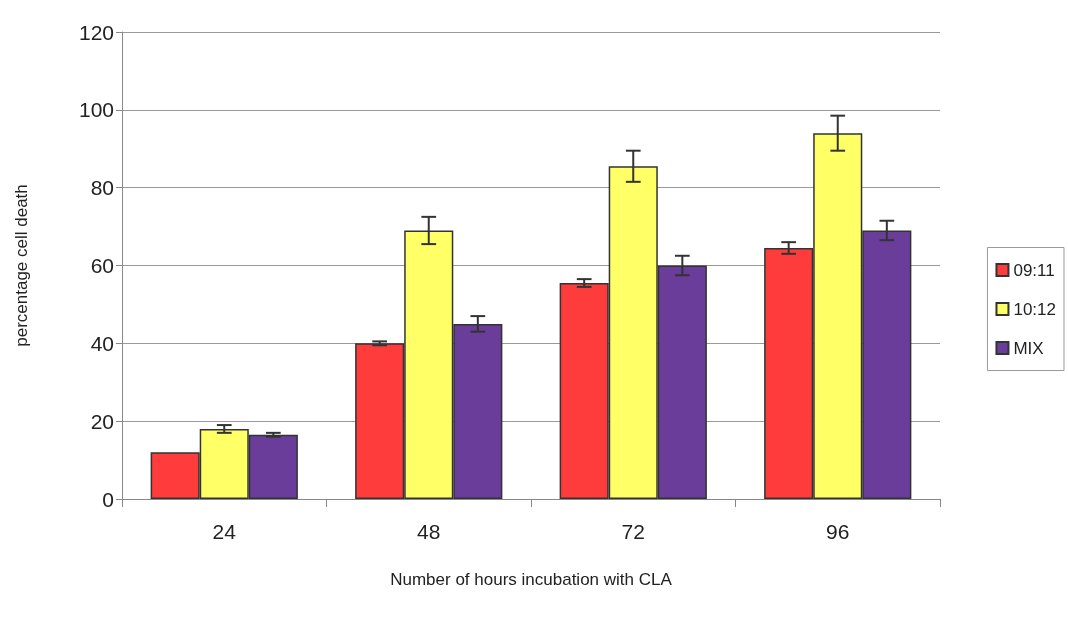 The image size is (1068, 618). Describe the element at coordinates (102, 265) in the screenshot. I see `y-tick-label: 60` at that location.